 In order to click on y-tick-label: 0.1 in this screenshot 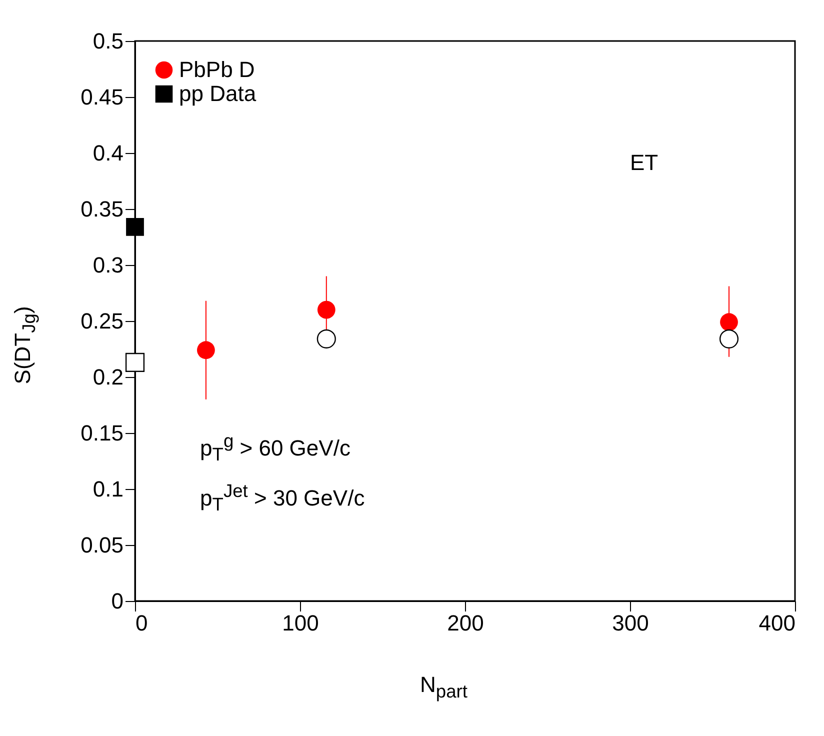, I will do `click(108, 489)`.